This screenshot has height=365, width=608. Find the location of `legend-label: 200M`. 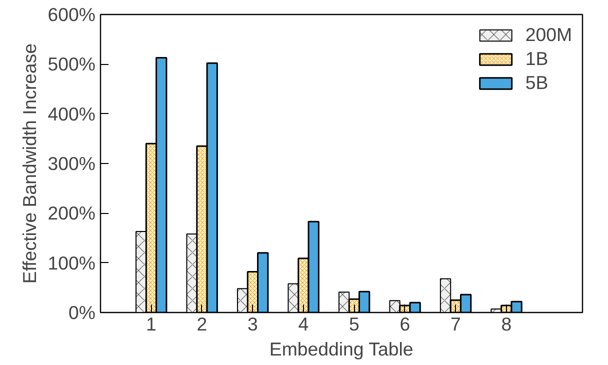

legend-label: 200M is located at coordinates (548, 35).